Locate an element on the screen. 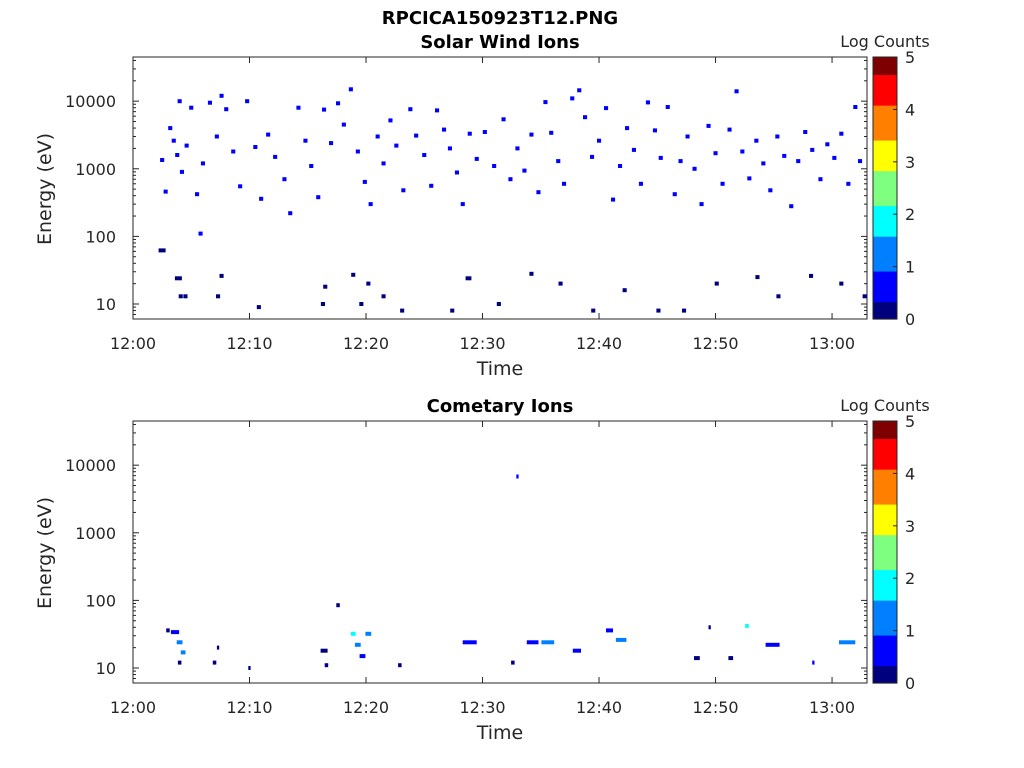 The width and height of the screenshot is (1024, 768). solar-wind-colorbar-tick-label: 3 is located at coordinates (910, 162).